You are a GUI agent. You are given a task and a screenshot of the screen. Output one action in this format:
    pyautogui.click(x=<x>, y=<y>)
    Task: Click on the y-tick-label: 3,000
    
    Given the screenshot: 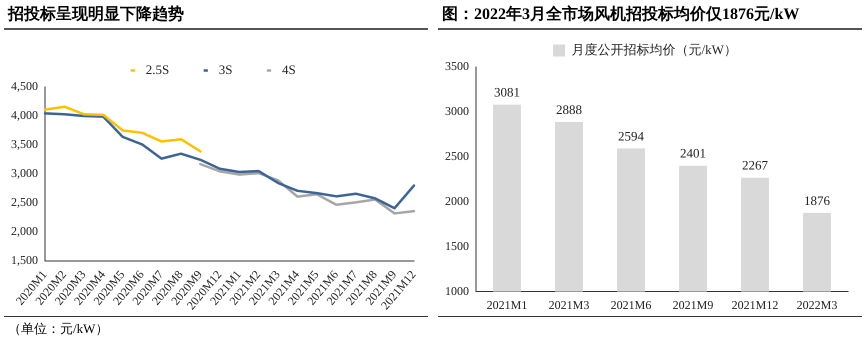 What is the action you would take?
    pyautogui.click(x=24, y=173)
    